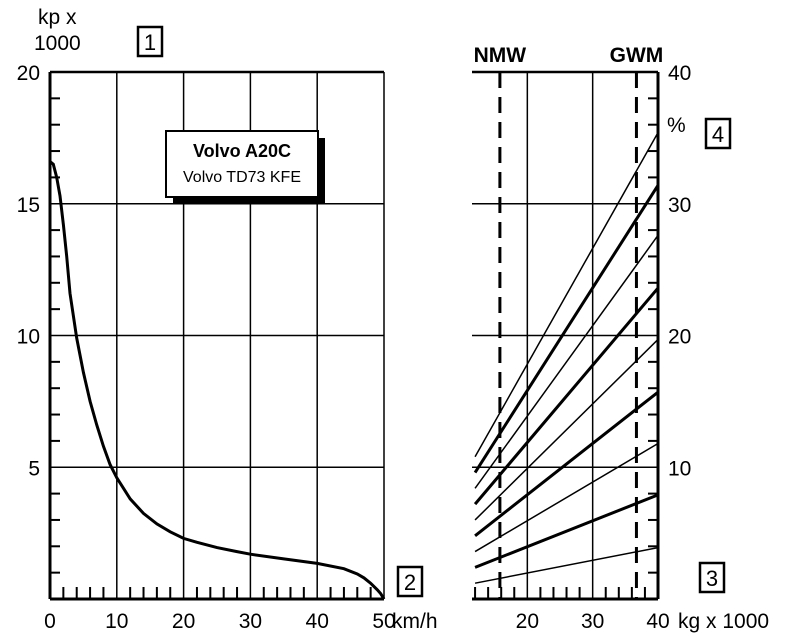  Describe the element at coordinates (415, 621) in the screenshot. I see `x-axis-label-speed: km/h` at that location.